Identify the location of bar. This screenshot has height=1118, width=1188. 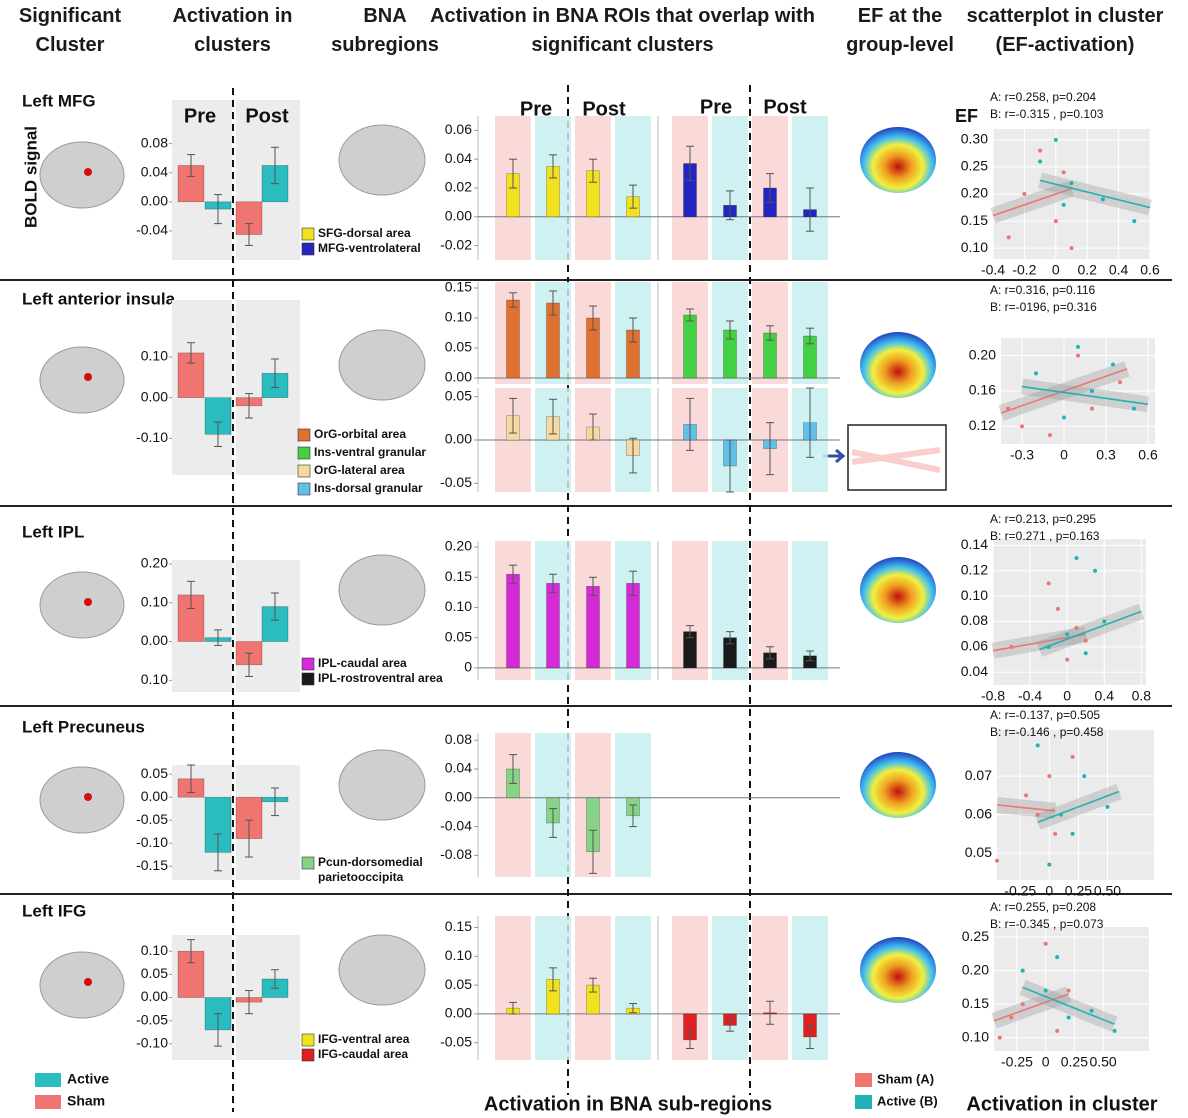
(593, 627).